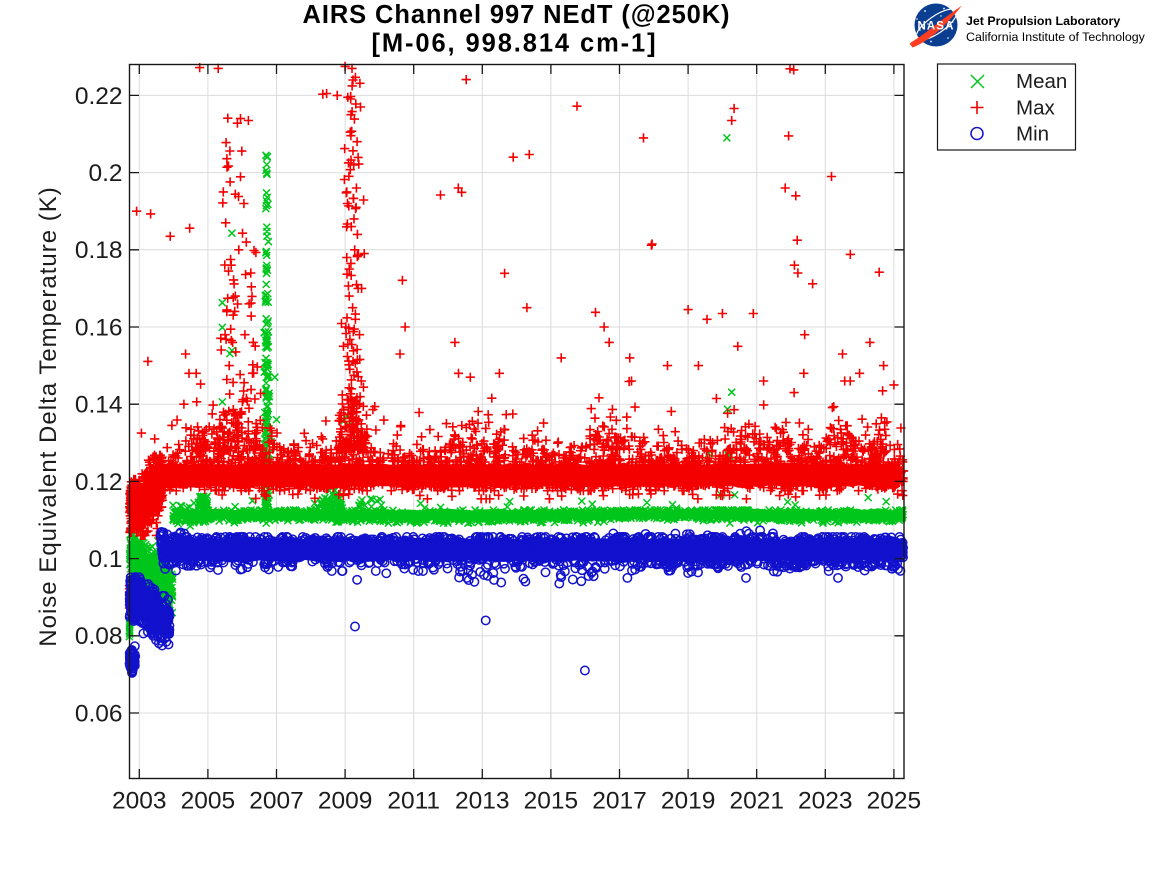  I want to click on svg-text: Mean, so click(1041, 81).